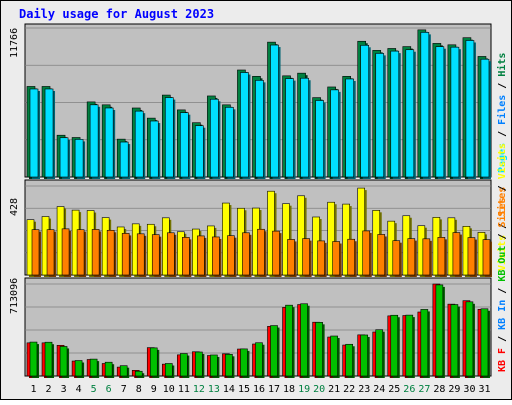 The height and width of the screenshot is (405, 512). I want to click on day-label-25: 25, so click(394, 389).